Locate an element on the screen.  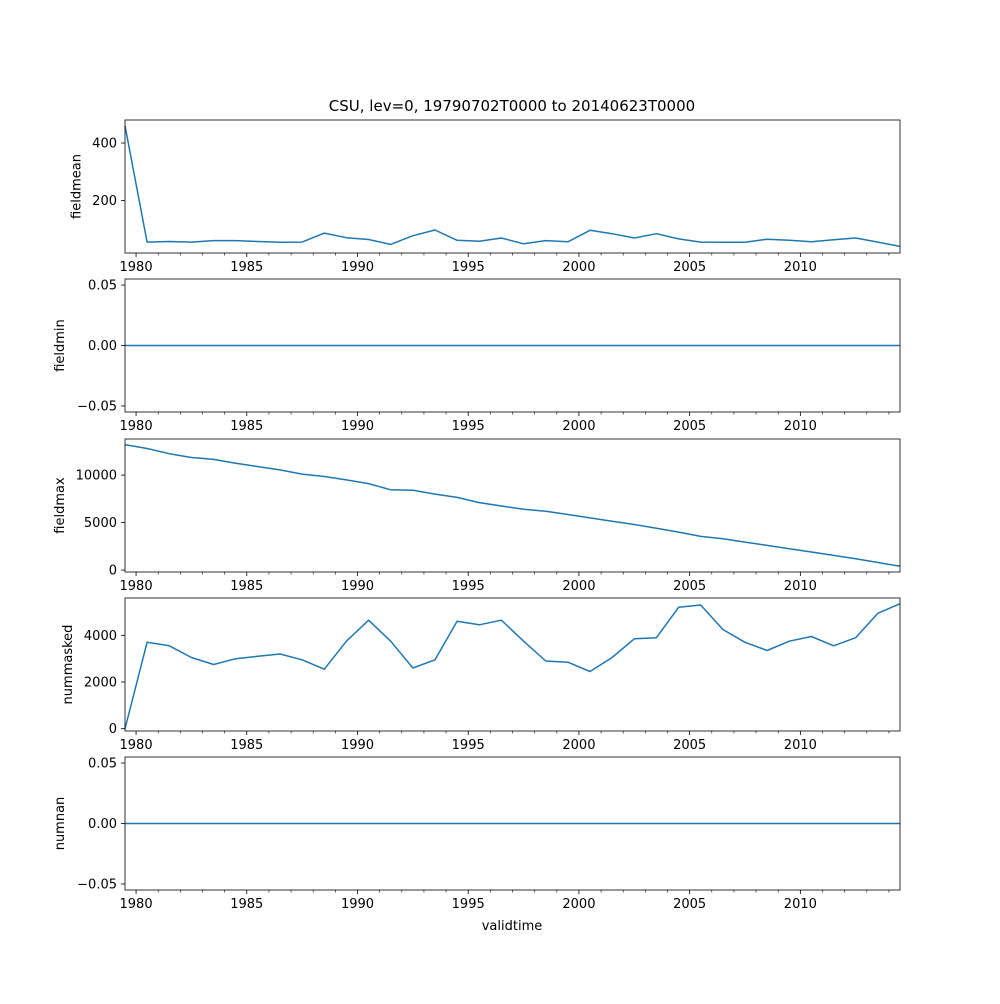
series-line-nummasked is located at coordinates (512, 666).